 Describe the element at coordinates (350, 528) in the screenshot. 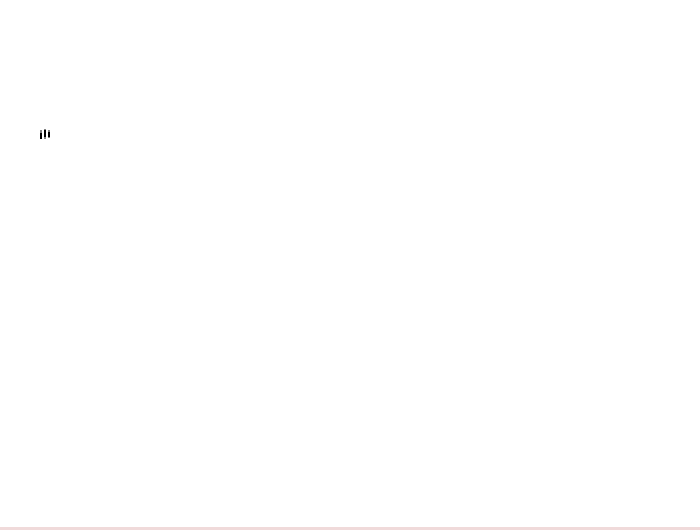

I see `next-panel-edge` at that location.